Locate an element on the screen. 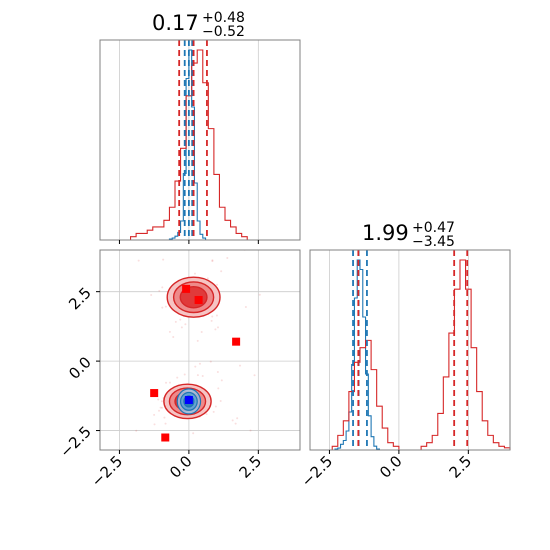 The height and width of the screenshot is (550, 550). mid-x-tick-label-0: −2.5 is located at coordinates (107, 471).